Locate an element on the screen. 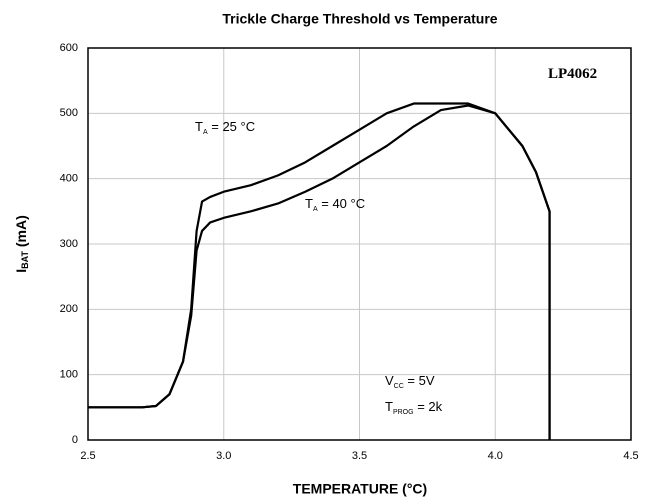  y-axis-label-text: IBAT (mA) is located at coordinates (22, 244).